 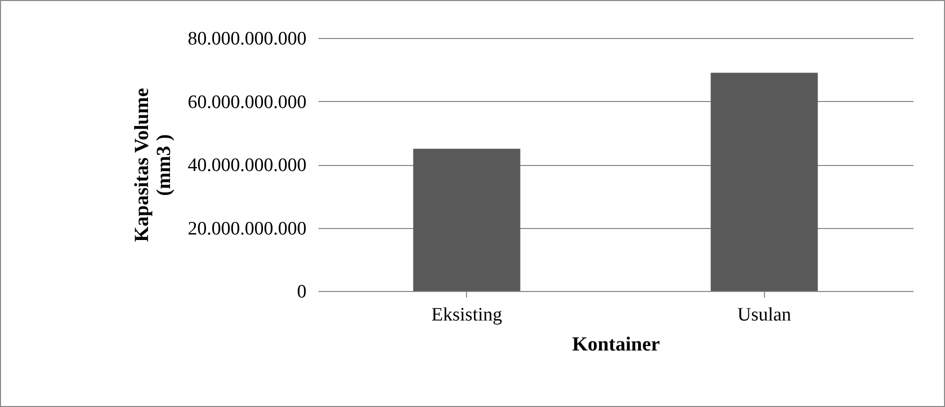 I want to click on y-tick-label: 0, so click(x=301, y=292).